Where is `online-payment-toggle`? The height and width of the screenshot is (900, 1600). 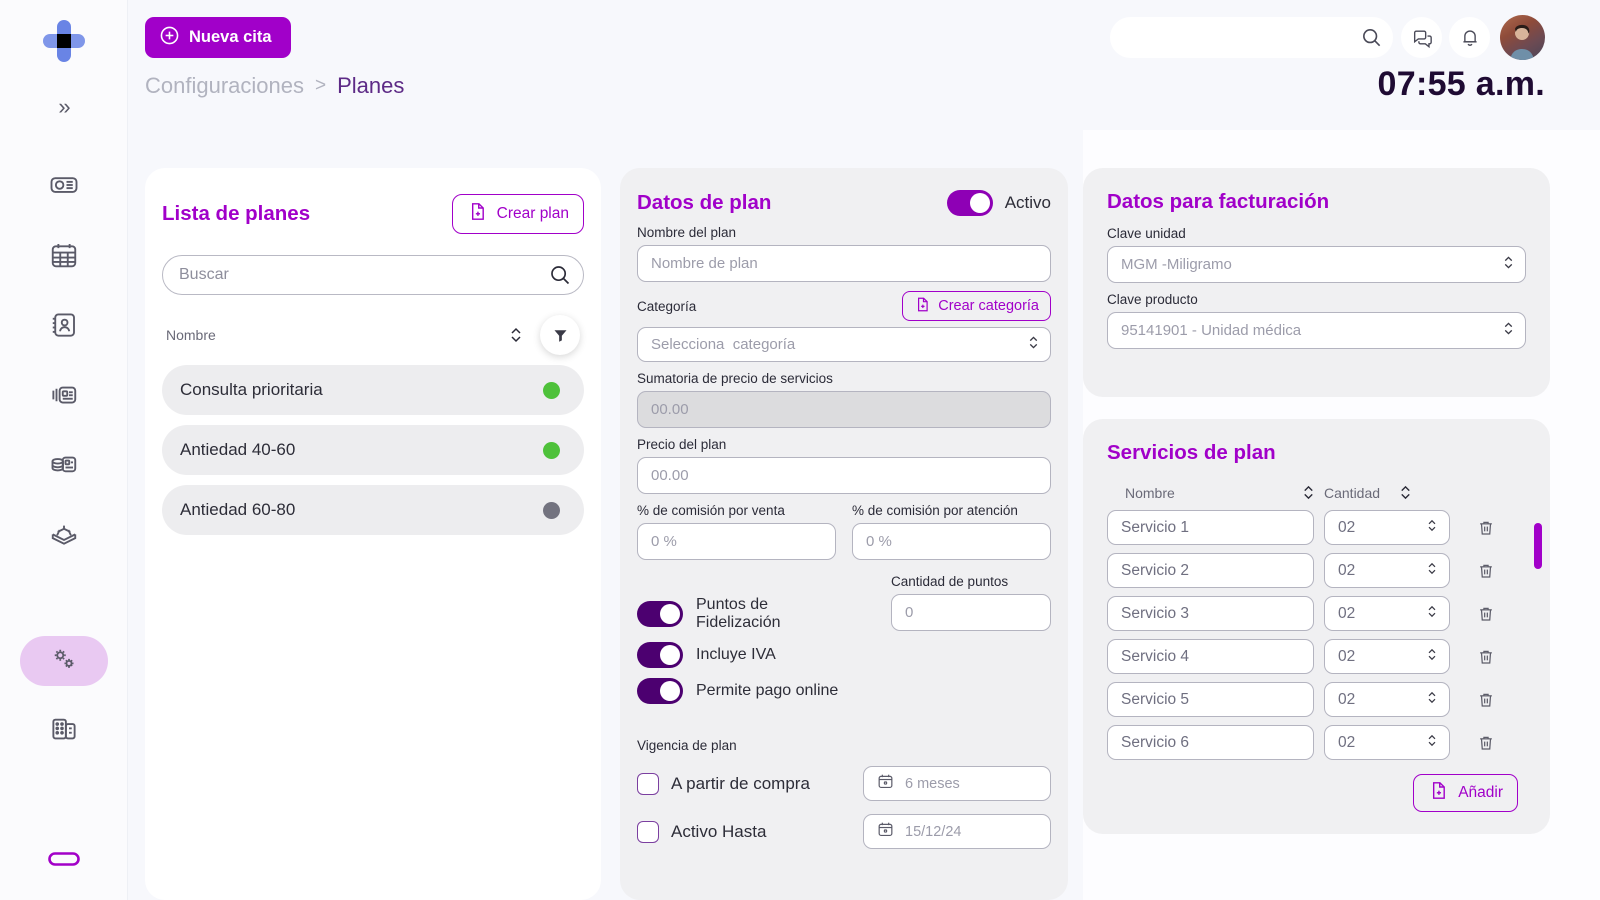 online-payment-toggle is located at coordinates (660, 691).